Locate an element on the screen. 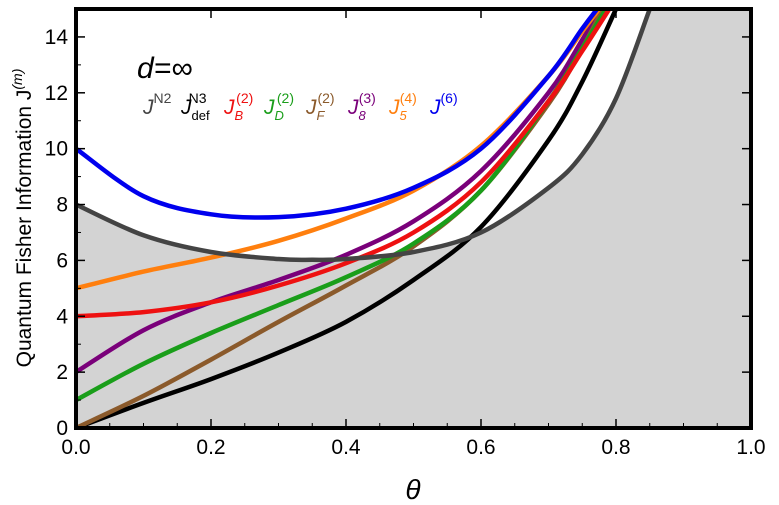  legend-label: JD(2) is located at coordinates (278, 106).